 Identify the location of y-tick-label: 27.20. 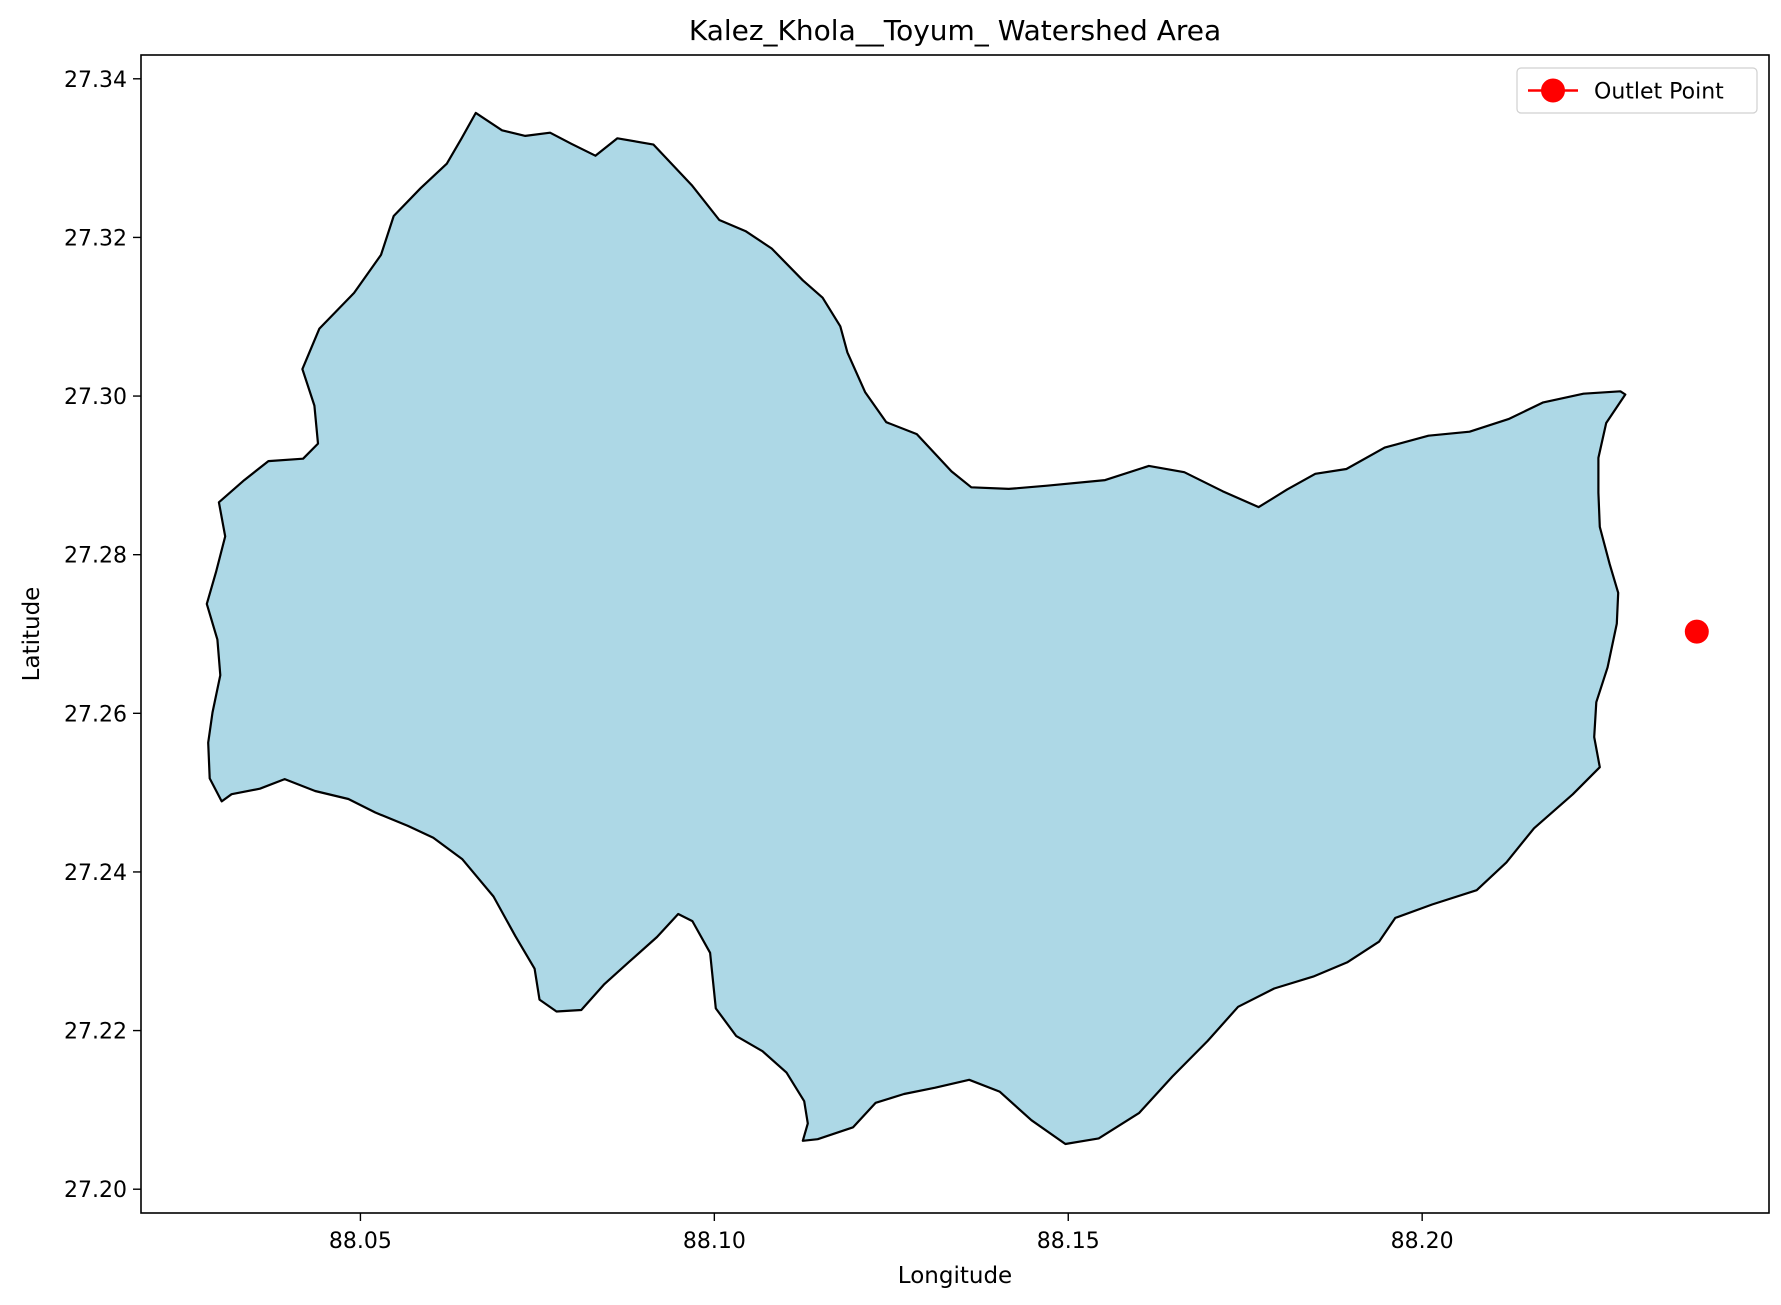
(95, 1190).